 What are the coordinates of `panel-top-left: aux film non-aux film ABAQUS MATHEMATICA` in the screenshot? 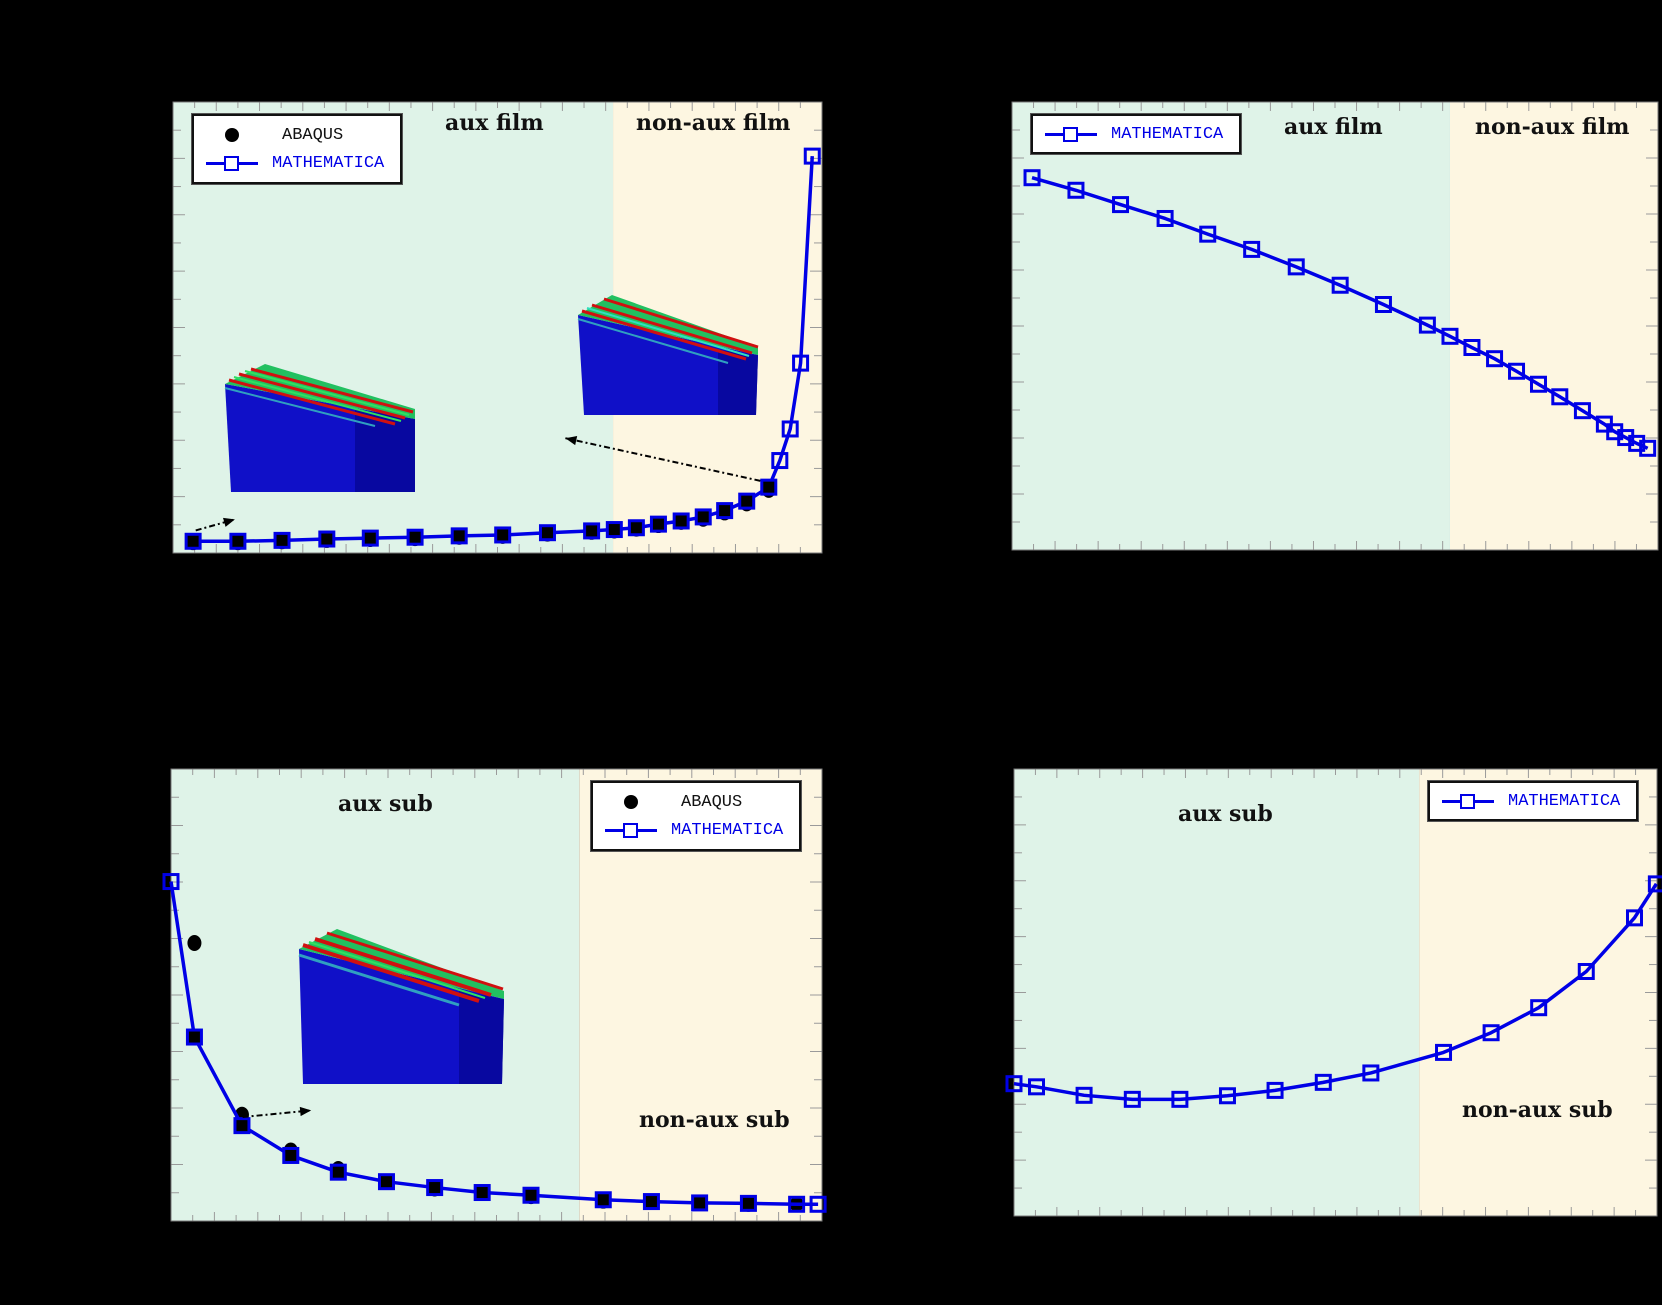 It's located at (497, 327).